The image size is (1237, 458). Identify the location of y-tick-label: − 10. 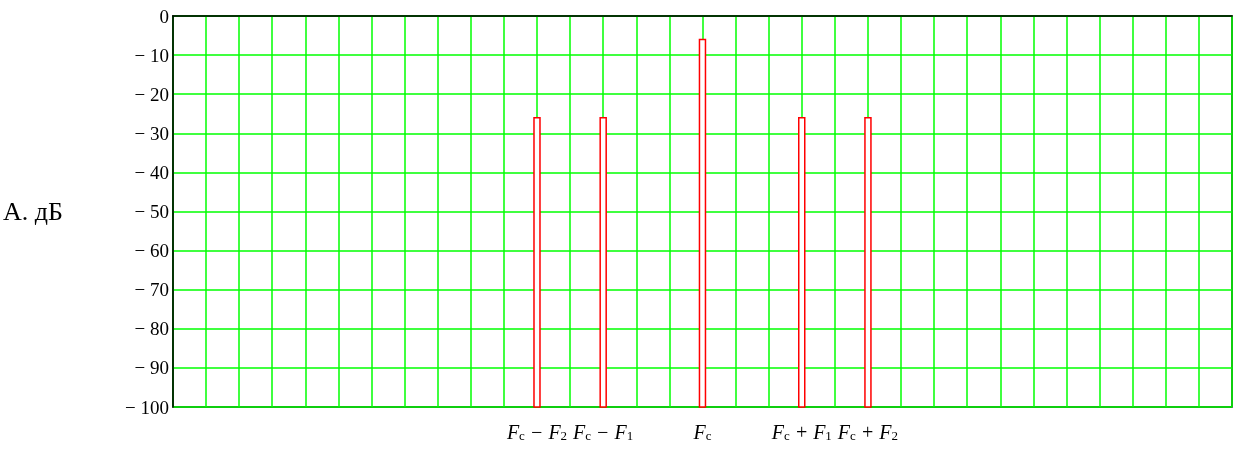
(151, 55).